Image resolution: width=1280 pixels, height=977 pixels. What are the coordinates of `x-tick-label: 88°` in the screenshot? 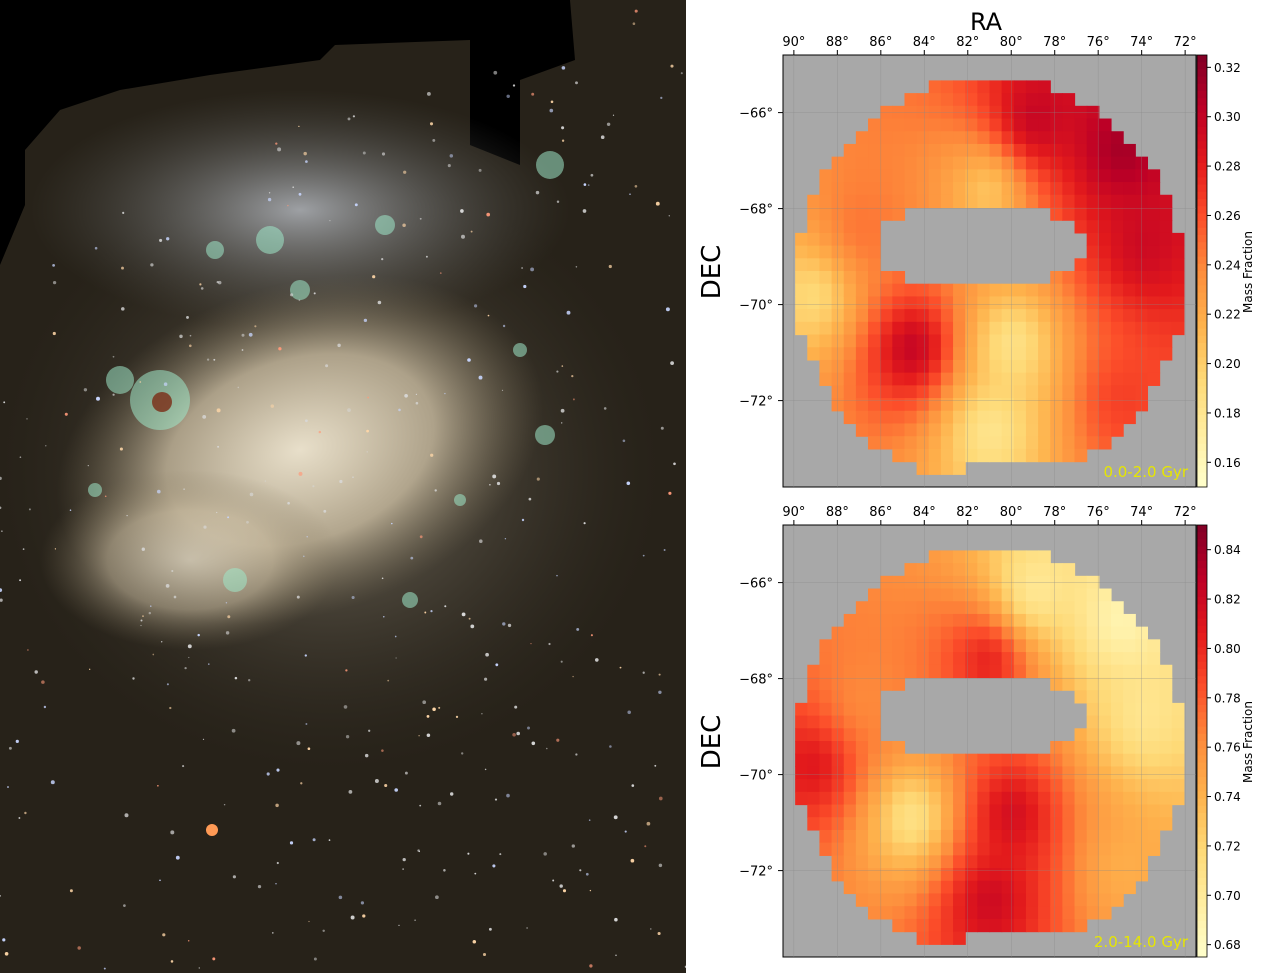 It's located at (837, 42).